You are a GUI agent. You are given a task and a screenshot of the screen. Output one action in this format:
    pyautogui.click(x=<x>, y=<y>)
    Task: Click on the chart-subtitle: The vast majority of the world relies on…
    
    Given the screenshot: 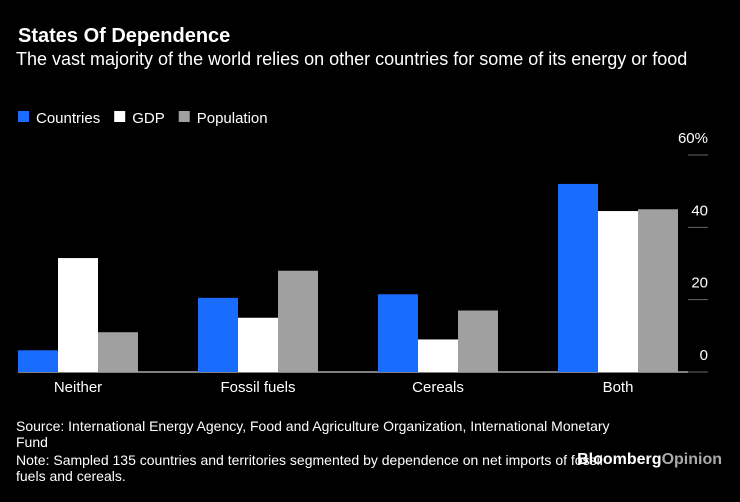 What is the action you would take?
    pyautogui.click(x=352, y=59)
    